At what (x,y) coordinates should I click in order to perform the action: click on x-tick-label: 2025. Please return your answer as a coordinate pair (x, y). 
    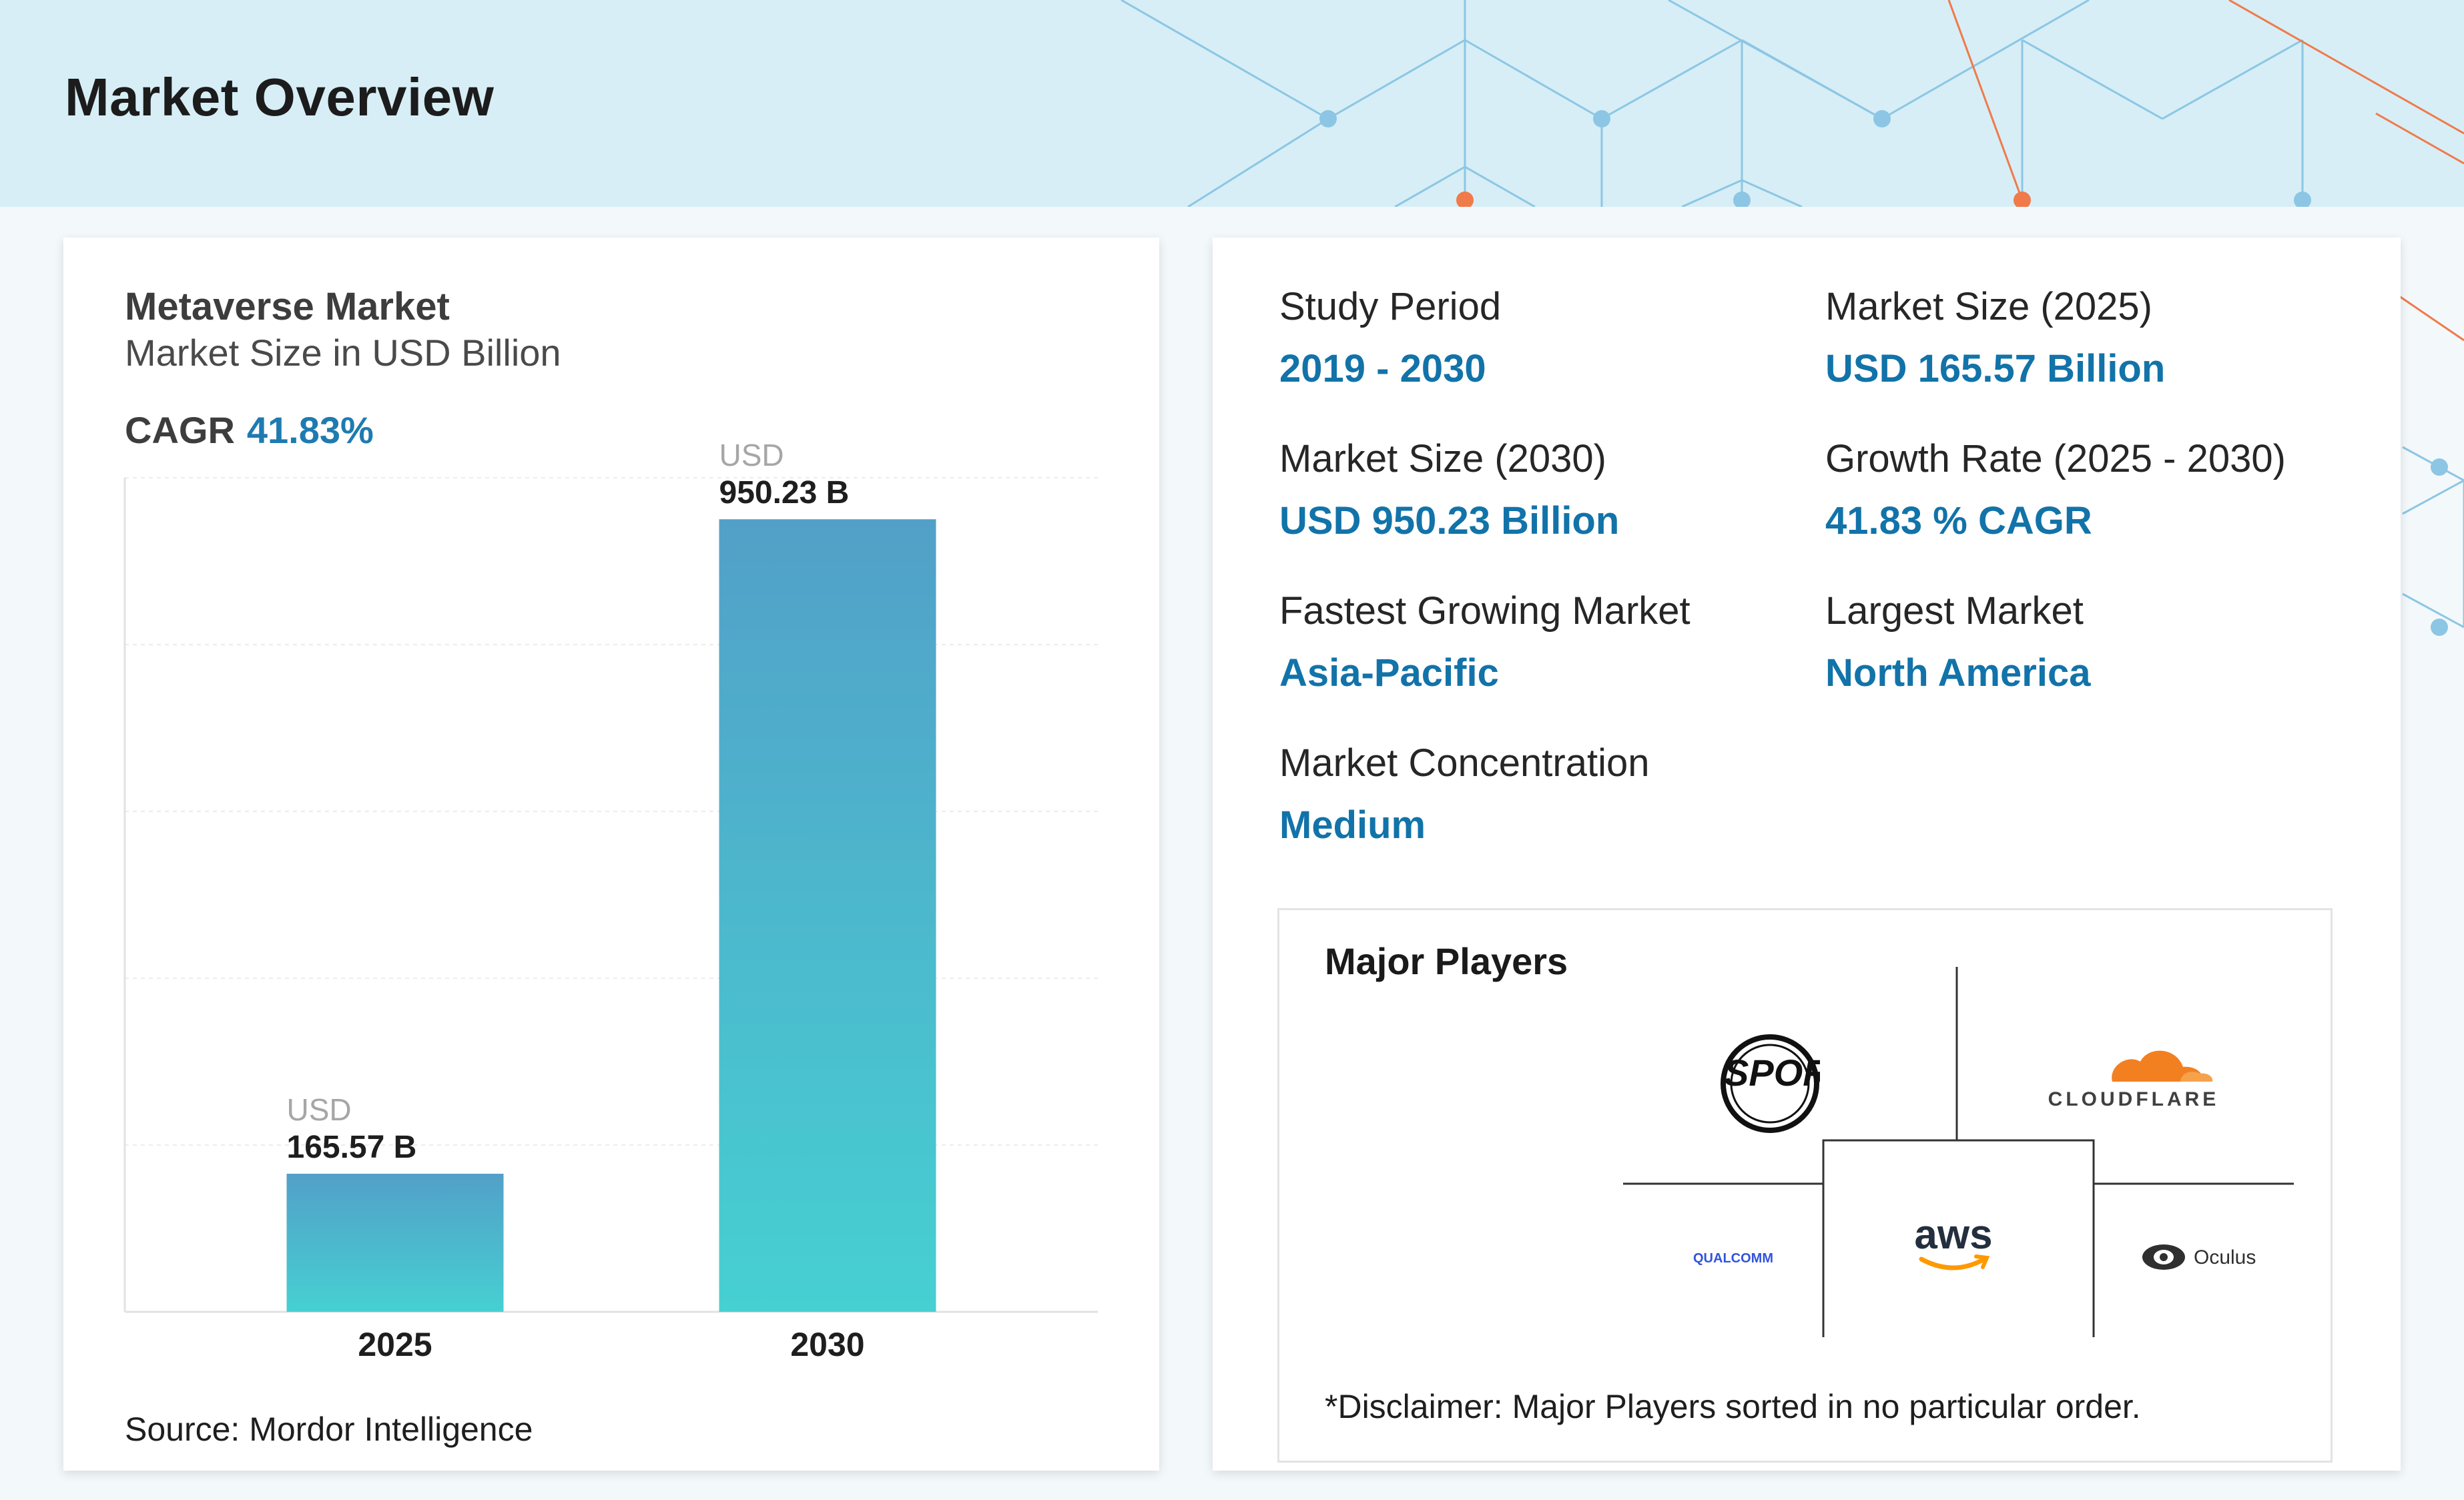
    Looking at the image, I should click on (395, 1344).